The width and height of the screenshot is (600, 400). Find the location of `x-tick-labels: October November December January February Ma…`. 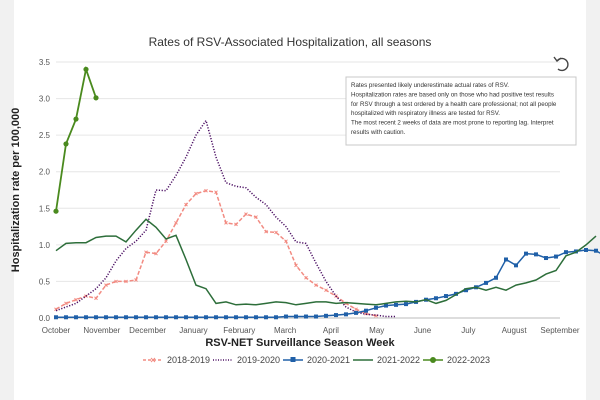

x-tick-labels: October November December January February Ma… is located at coordinates (311, 330).